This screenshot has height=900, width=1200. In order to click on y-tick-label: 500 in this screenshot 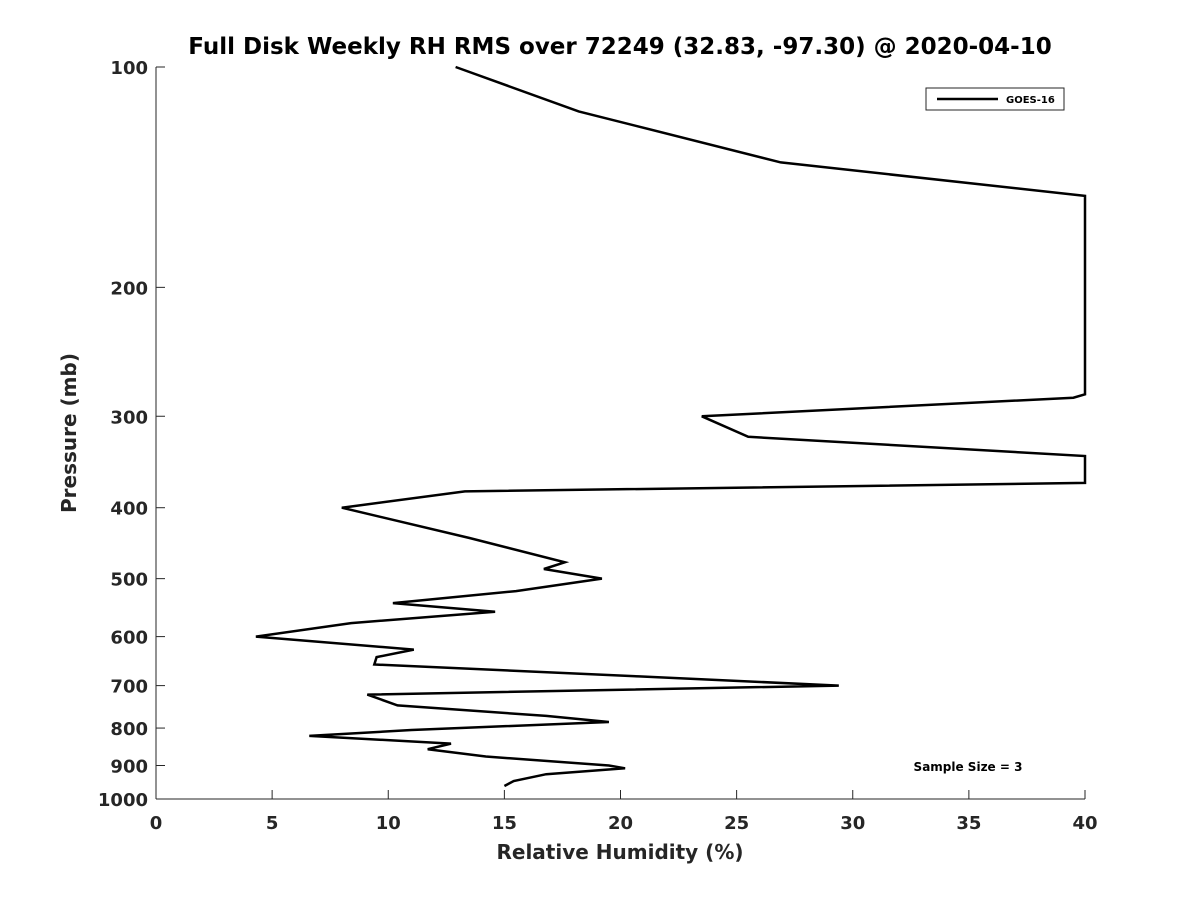, I will do `click(129, 580)`.